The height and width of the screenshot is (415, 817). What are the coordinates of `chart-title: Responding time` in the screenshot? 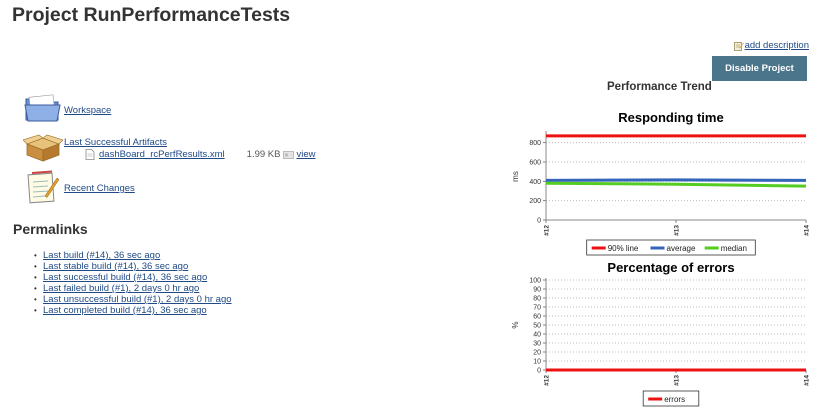 It's located at (670, 117).